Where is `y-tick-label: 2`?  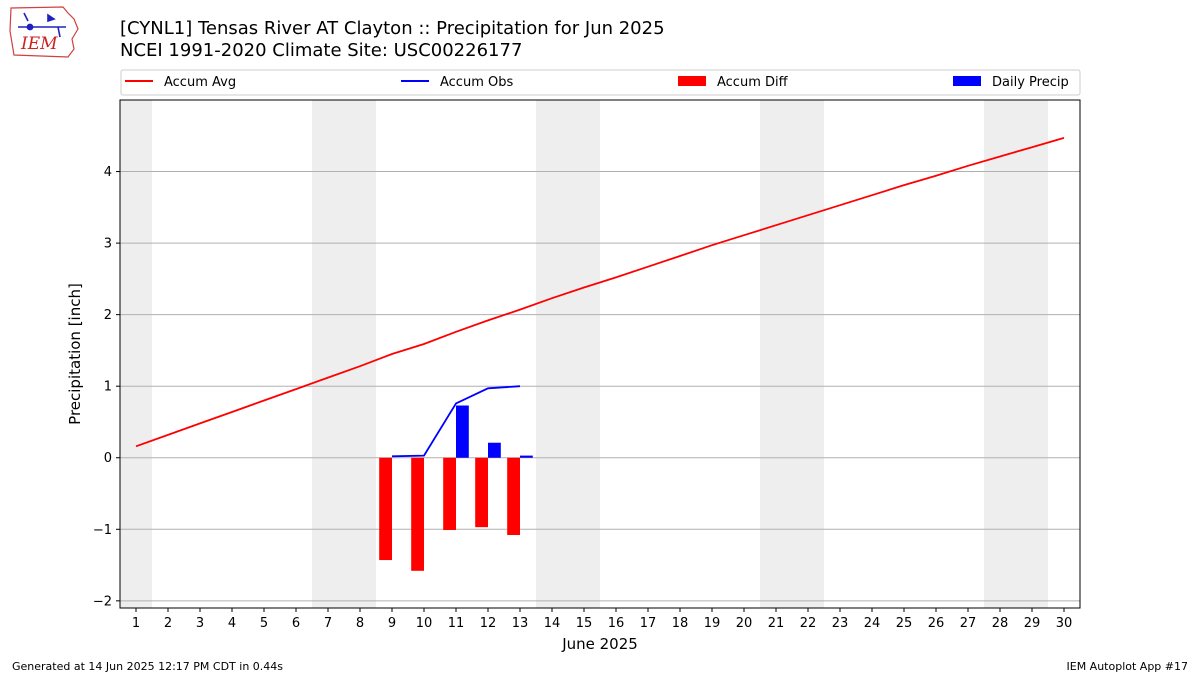 y-tick-label: 2 is located at coordinates (108, 315).